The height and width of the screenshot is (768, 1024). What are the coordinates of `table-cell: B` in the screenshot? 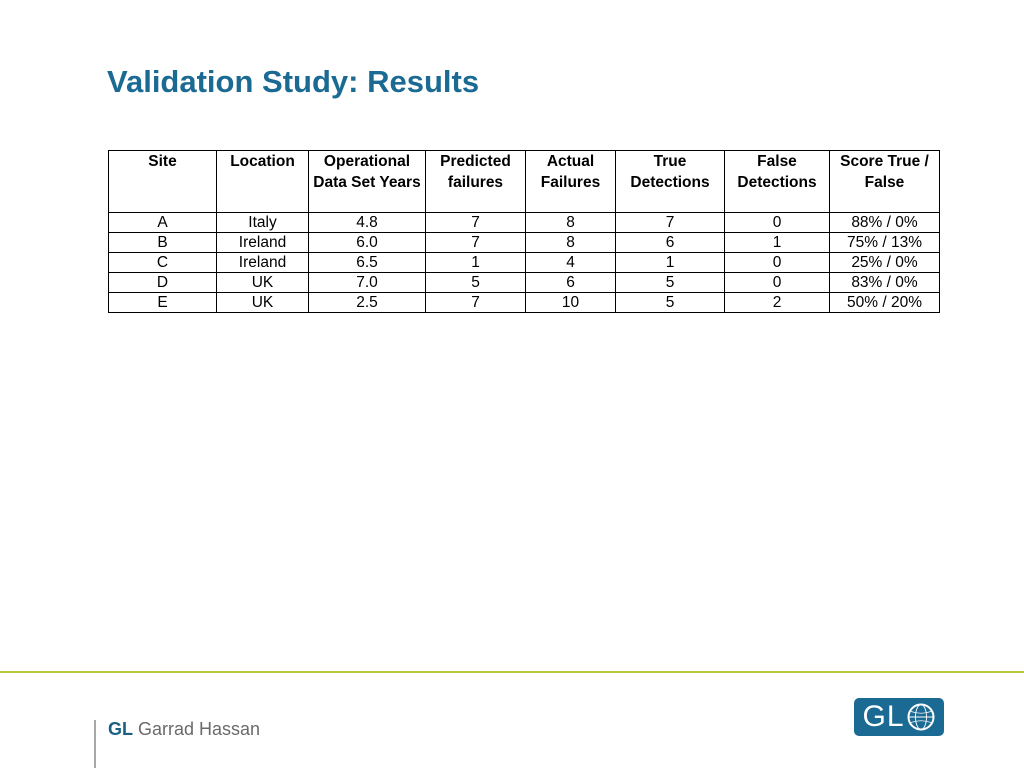 It's located at (162, 242).